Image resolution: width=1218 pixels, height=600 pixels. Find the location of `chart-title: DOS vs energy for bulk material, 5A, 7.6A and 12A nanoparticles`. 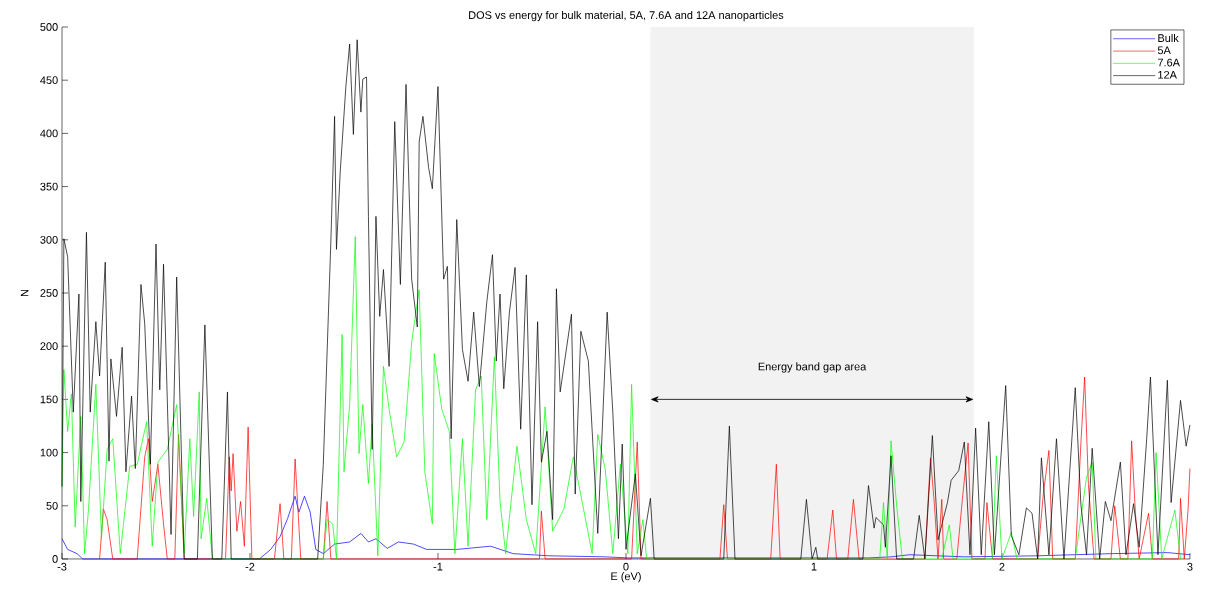

chart-title: DOS vs energy for bulk material, 5A, 7.6A and 12A nanoparticles is located at coordinates (626, 16).